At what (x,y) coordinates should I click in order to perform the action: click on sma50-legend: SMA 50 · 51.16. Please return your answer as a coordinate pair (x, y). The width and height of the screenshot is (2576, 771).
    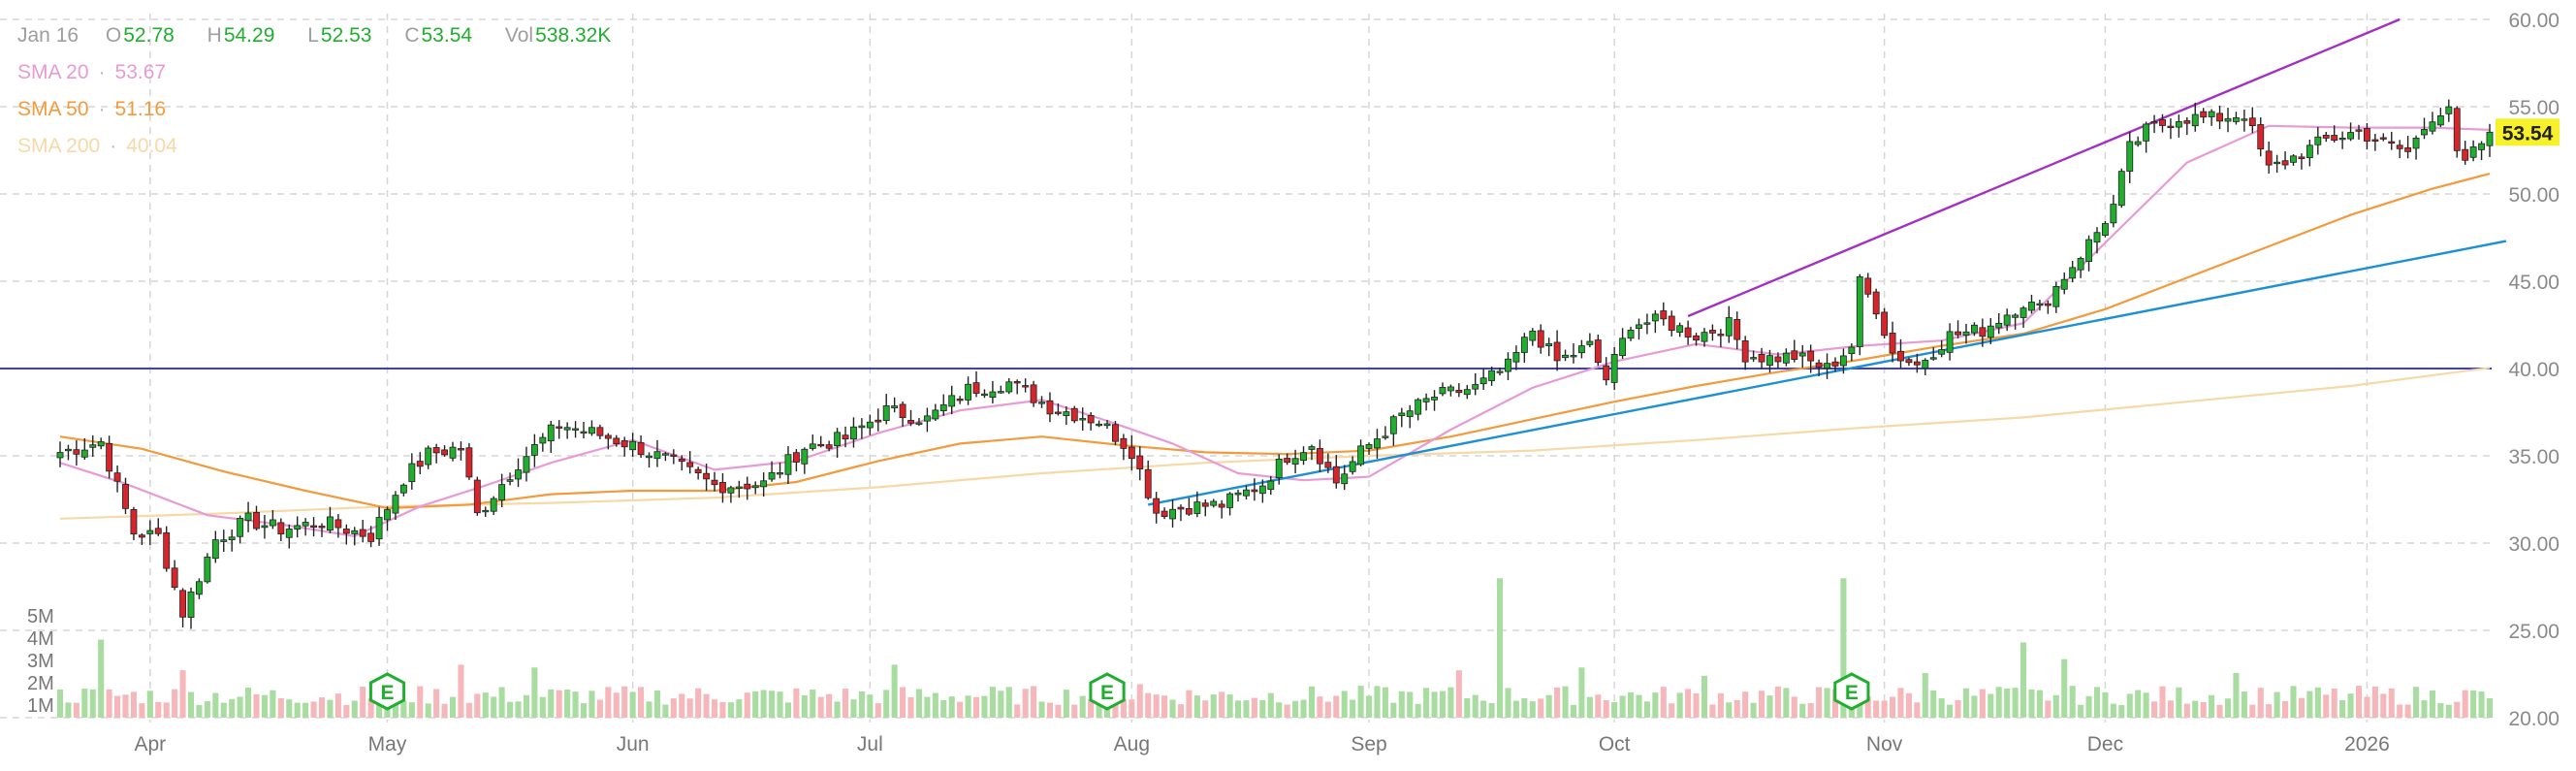
    Looking at the image, I should click on (92, 109).